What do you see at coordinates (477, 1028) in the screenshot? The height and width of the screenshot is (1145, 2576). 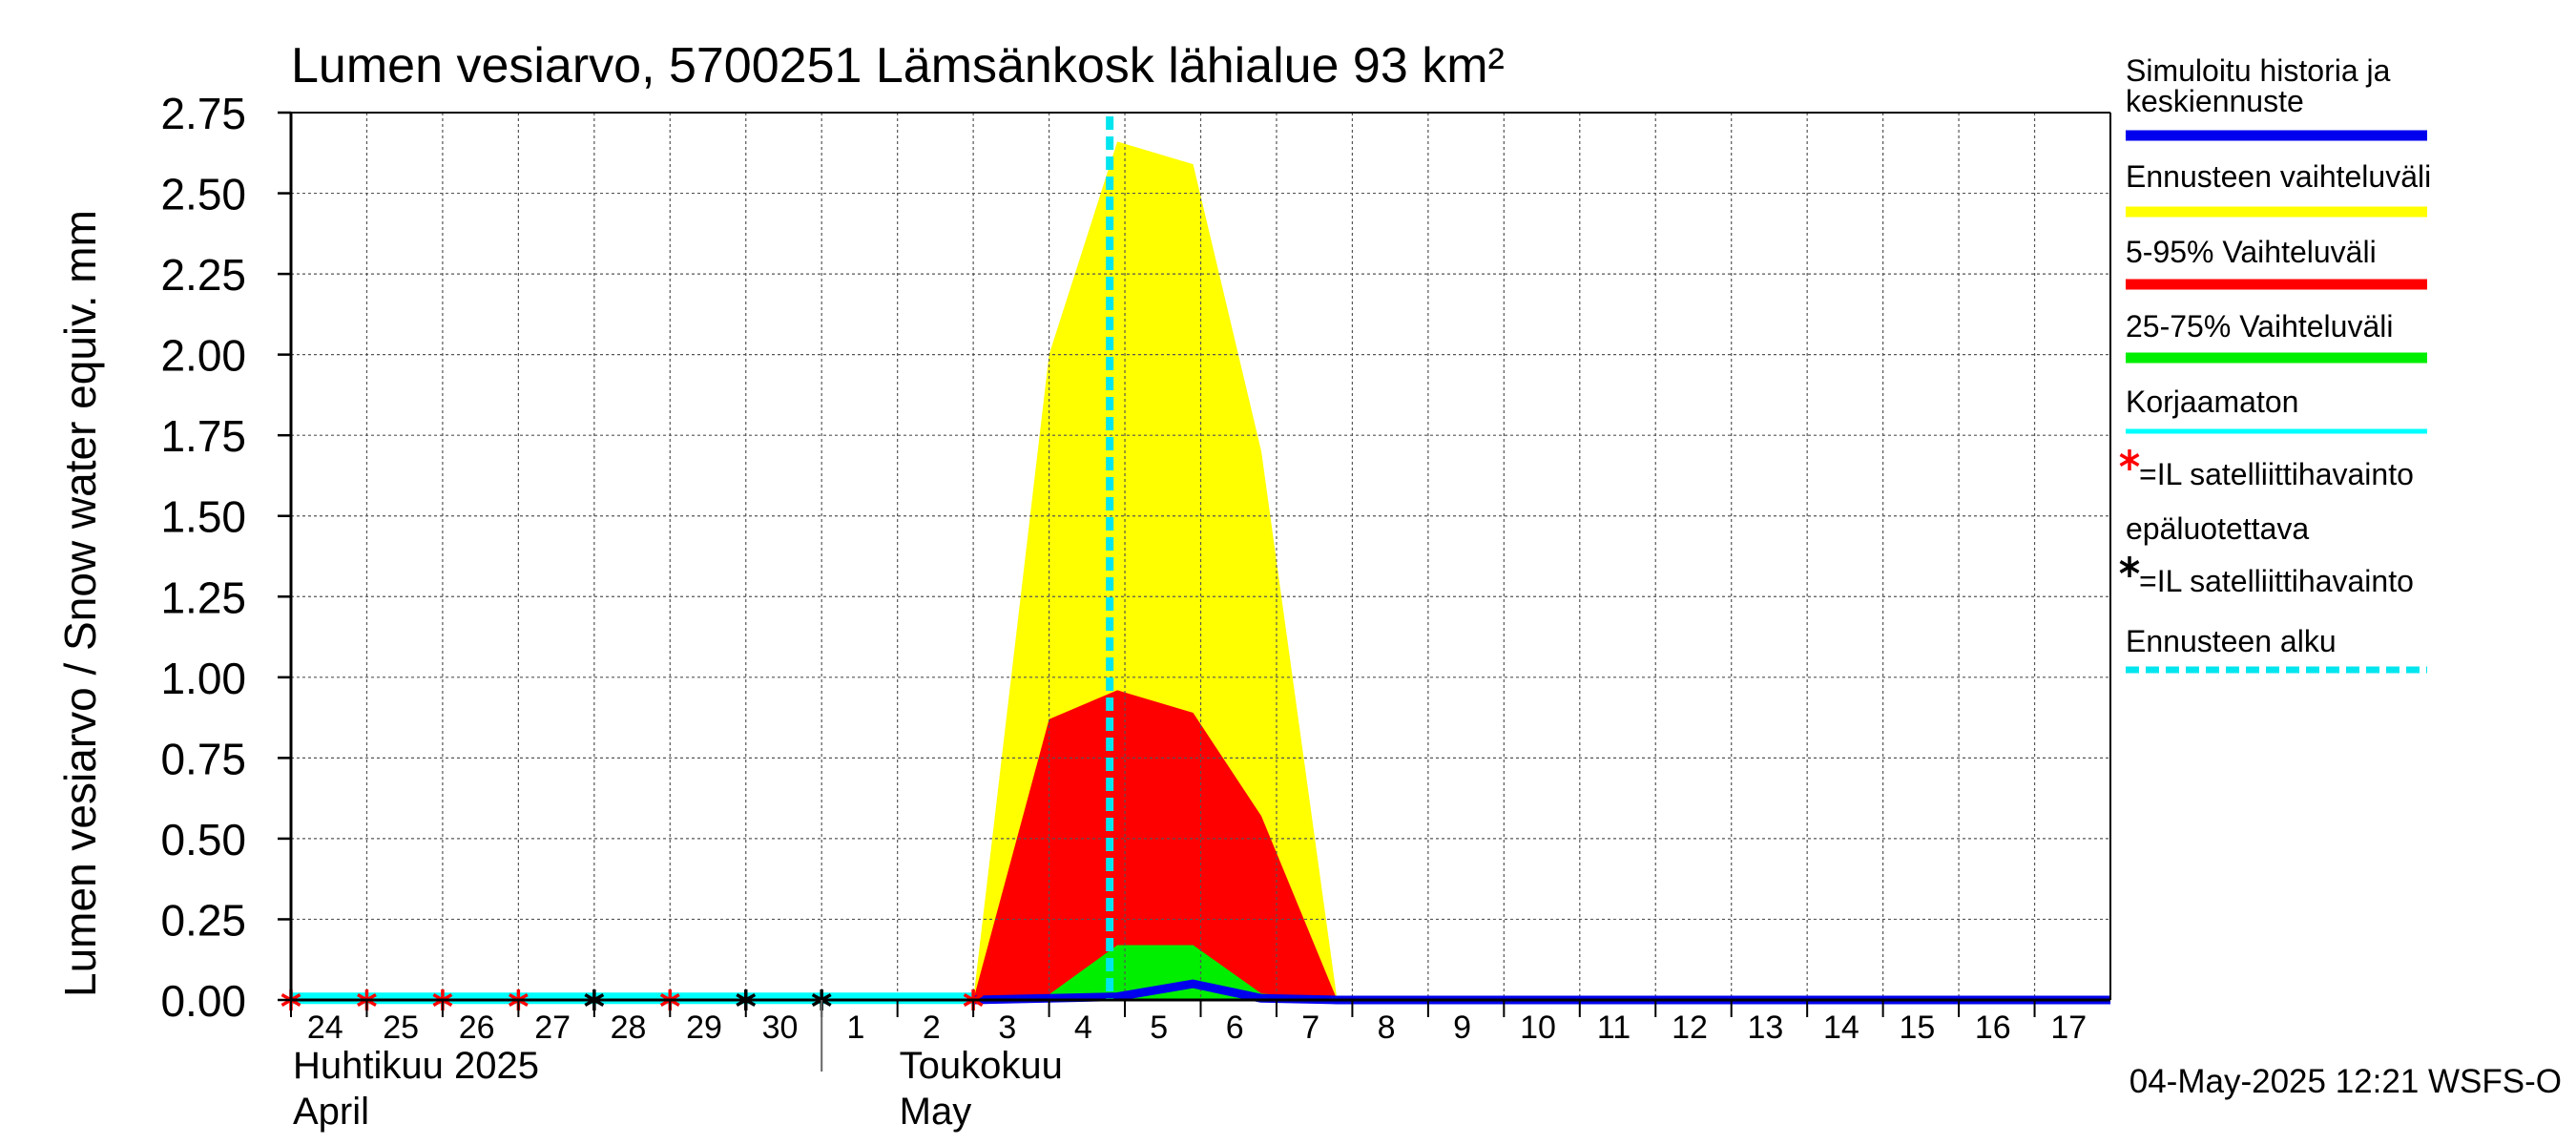 I see `x-tick-label: 26` at bounding box center [477, 1028].